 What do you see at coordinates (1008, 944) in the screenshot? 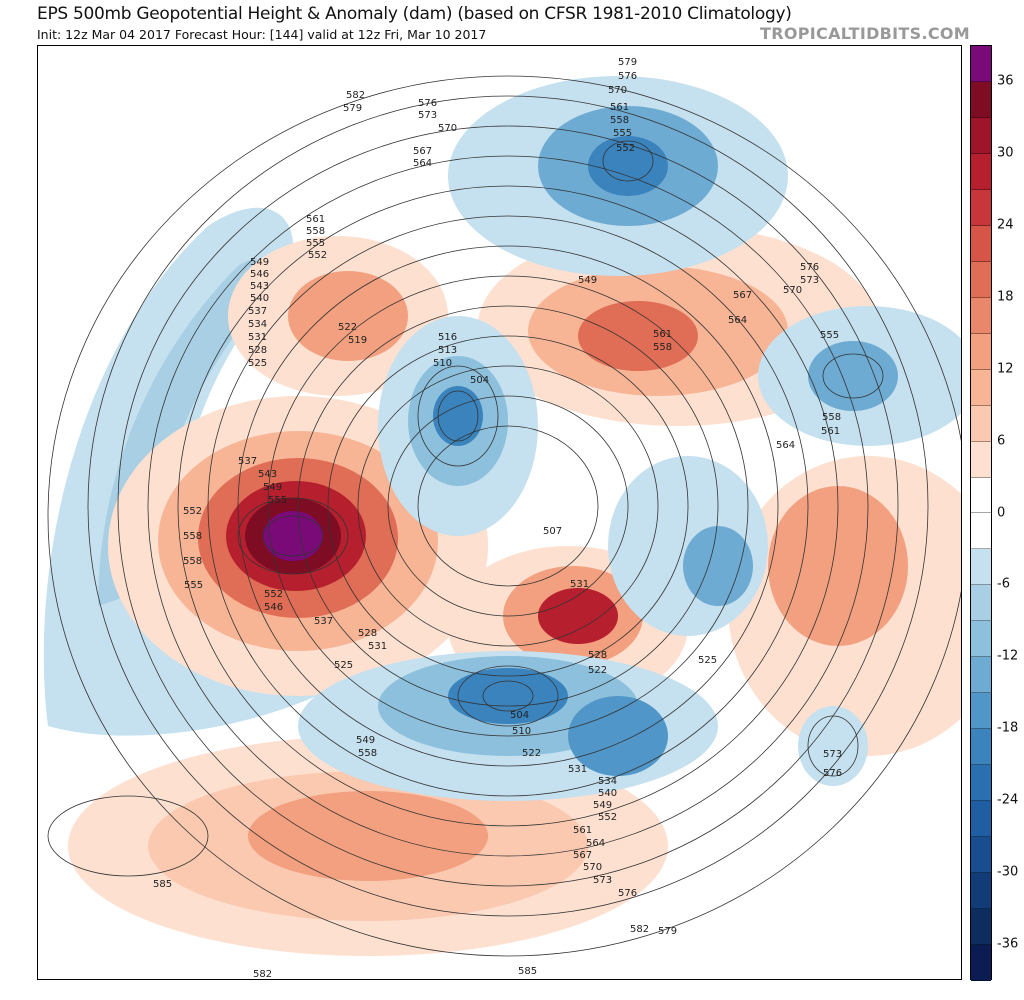
I see `colorbar-tick: -36` at bounding box center [1008, 944].